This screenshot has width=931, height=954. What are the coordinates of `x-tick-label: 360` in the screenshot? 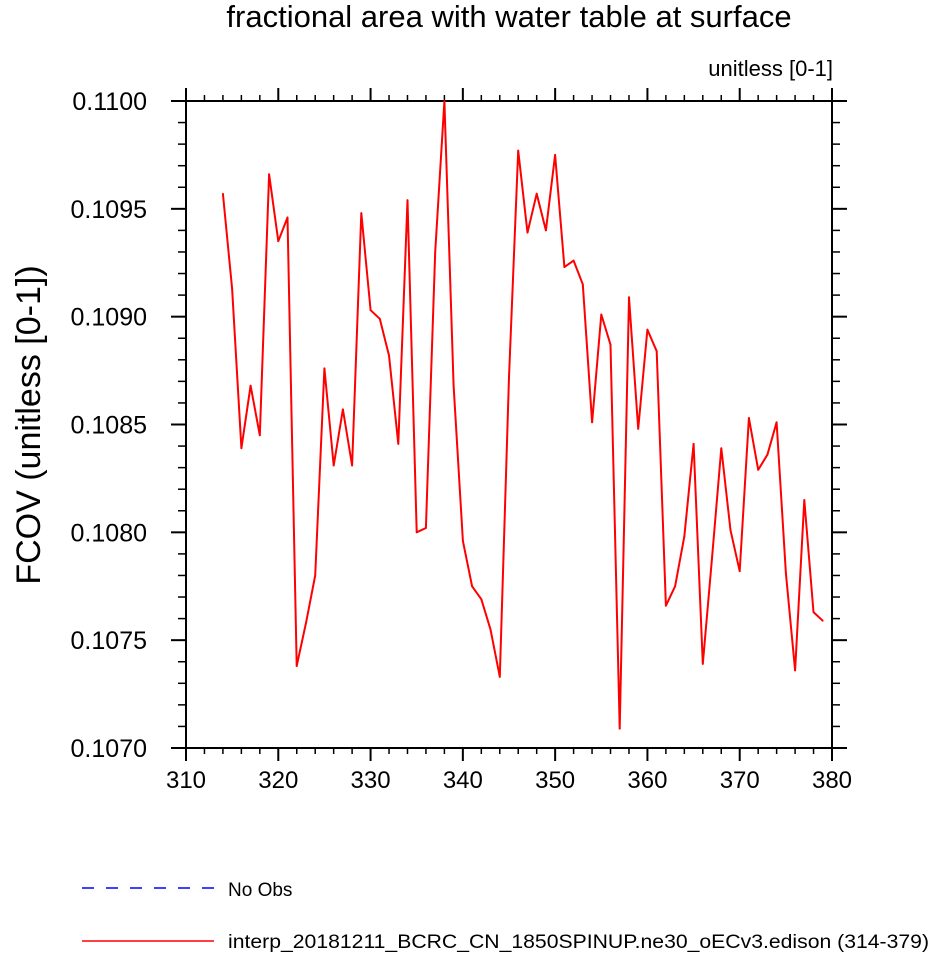 It's located at (647, 780).